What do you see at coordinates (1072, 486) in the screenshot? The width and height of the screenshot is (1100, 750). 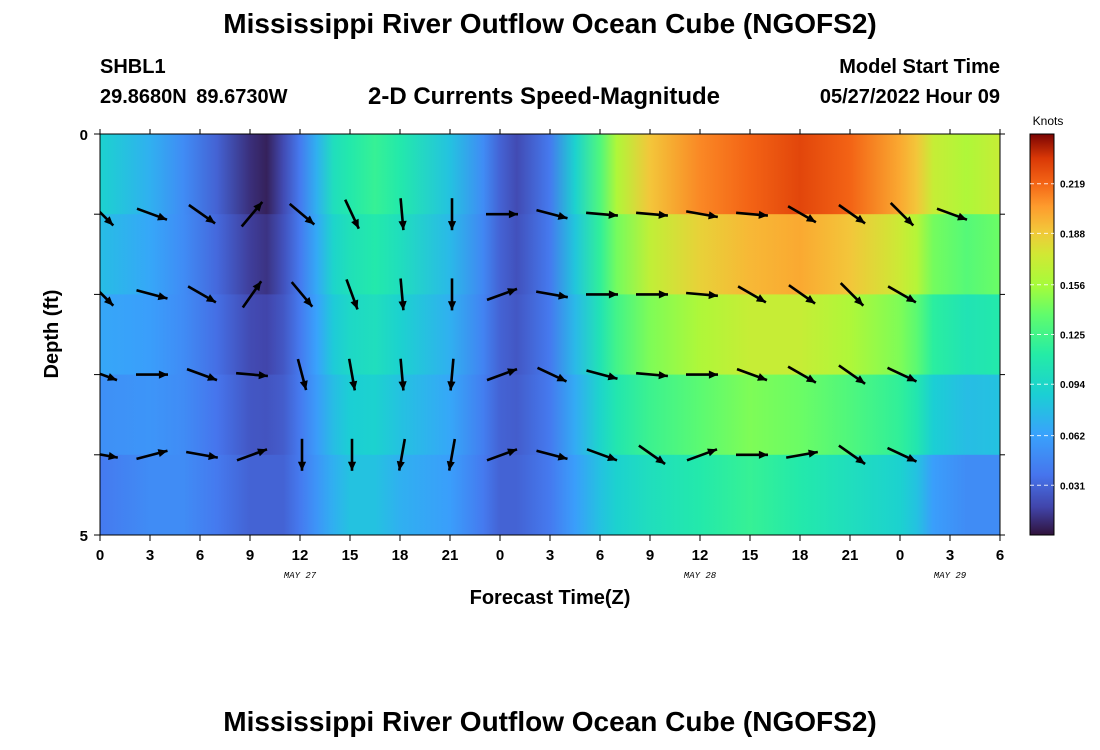 I see `colorbar-tick-label: 0.031` at bounding box center [1072, 486].